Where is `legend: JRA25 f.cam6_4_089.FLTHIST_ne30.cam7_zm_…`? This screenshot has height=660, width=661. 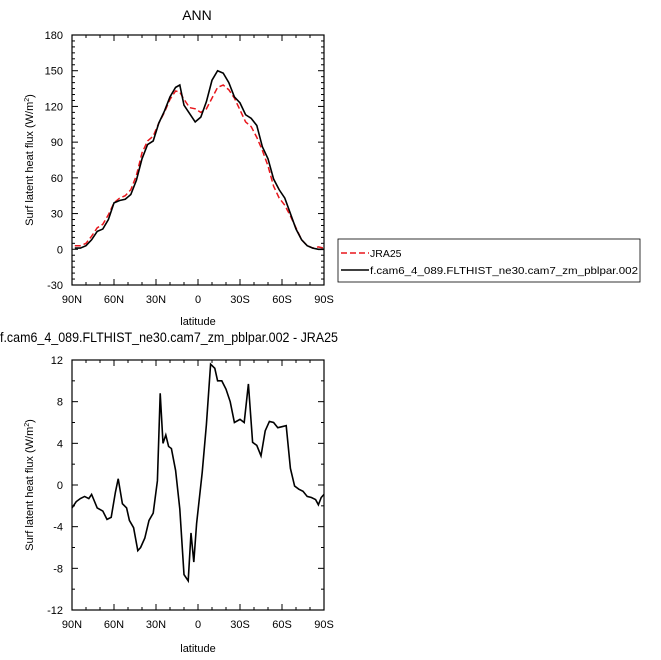
legend: JRA25 f.cam6_4_089.FLTHIST_ne30.cam7_zm_… is located at coordinates (489, 260).